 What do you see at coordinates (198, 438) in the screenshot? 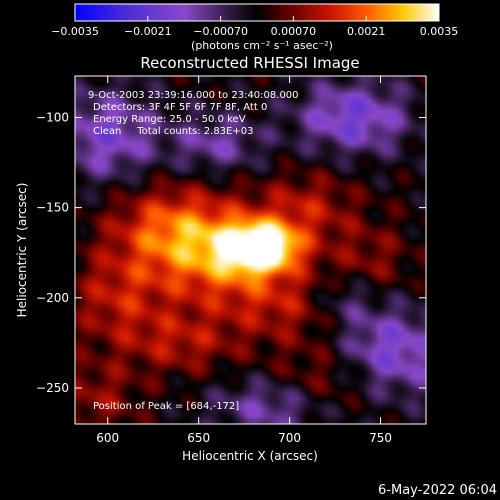
I see `x-tick-label: 650` at bounding box center [198, 438].